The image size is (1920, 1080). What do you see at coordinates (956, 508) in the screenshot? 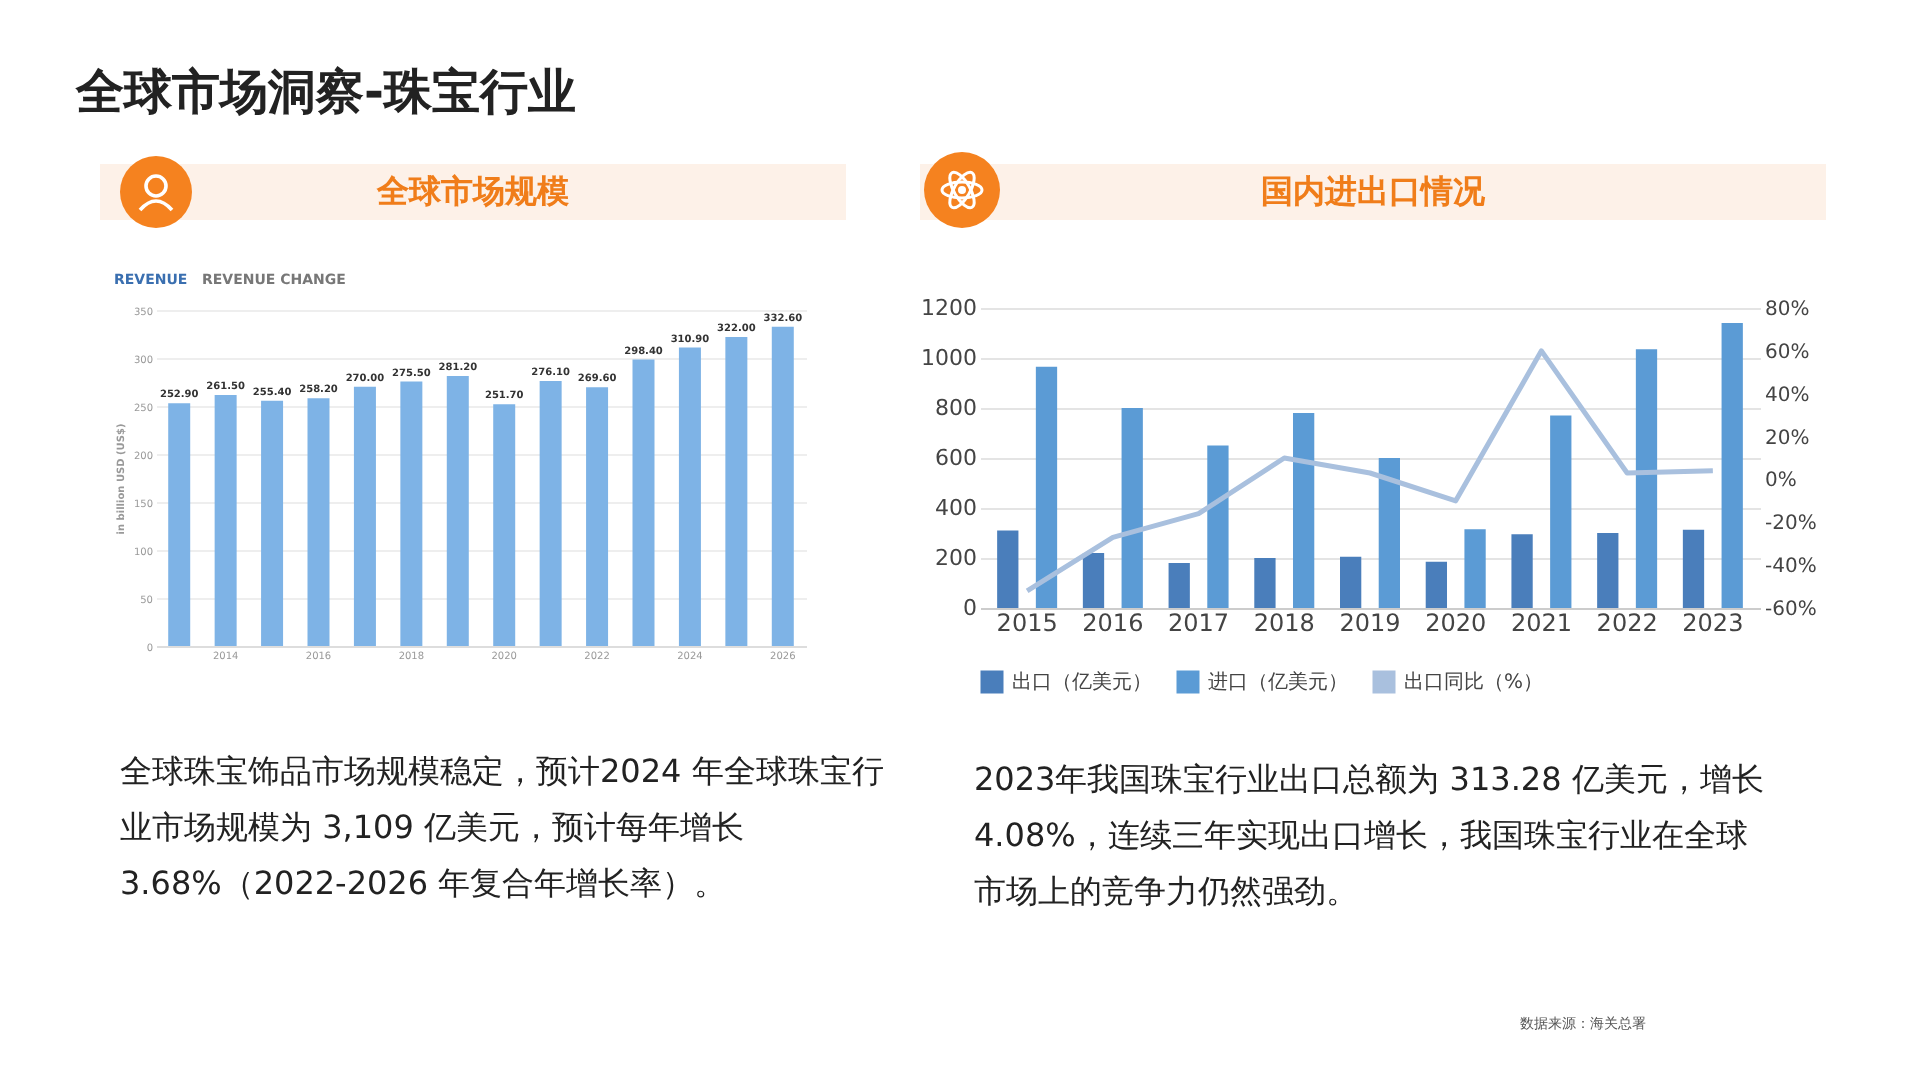
I see `y-tick-label: 400` at bounding box center [956, 508].